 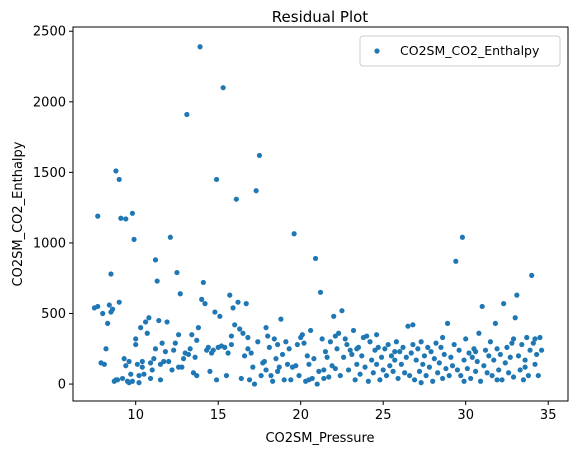 What do you see at coordinates (377, 51) in the screenshot?
I see `legend-marker` at bounding box center [377, 51].